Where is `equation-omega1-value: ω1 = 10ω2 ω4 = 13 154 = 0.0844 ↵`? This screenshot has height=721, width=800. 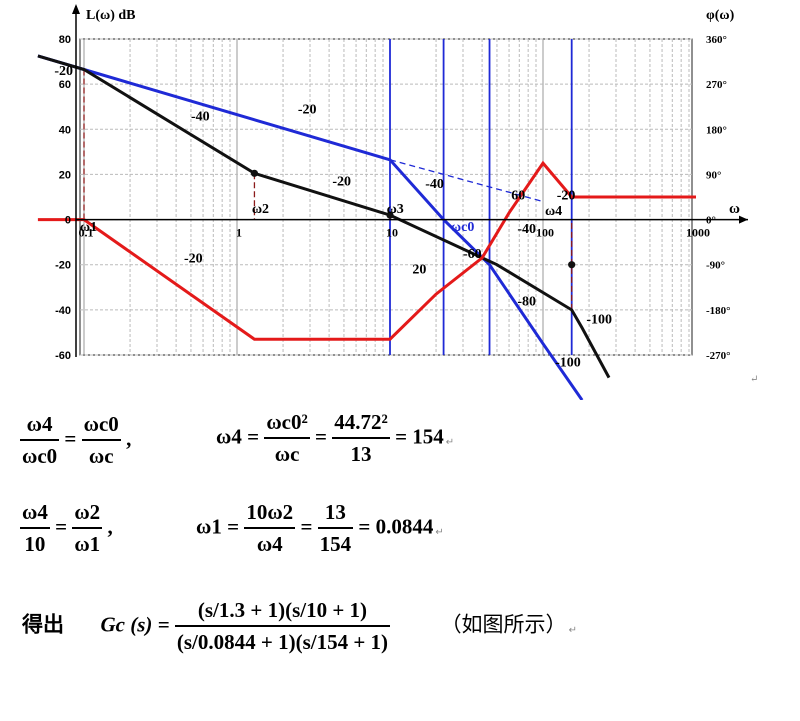
equation-omega1-value: ω1 = 10ω2 ω4 = 13 154 = 0.0844 ↵ is located at coordinates (320, 528).